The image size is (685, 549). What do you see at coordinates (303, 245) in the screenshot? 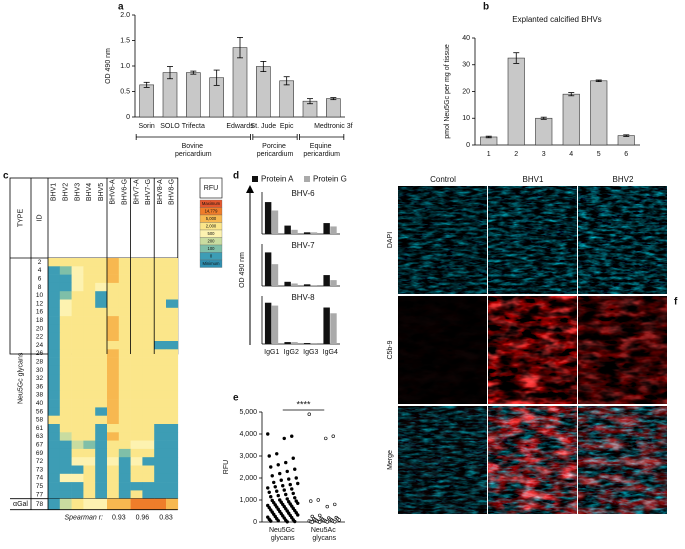
I see `subplot-title: BHV-7` at bounding box center [303, 245].